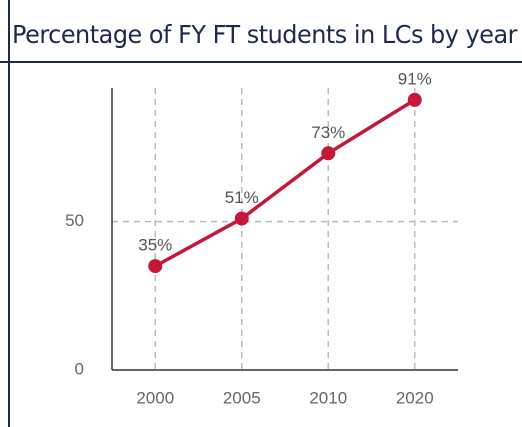  Describe the element at coordinates (415, 397) in the screenshot. I see `x-tick-label: 2020` at that location.